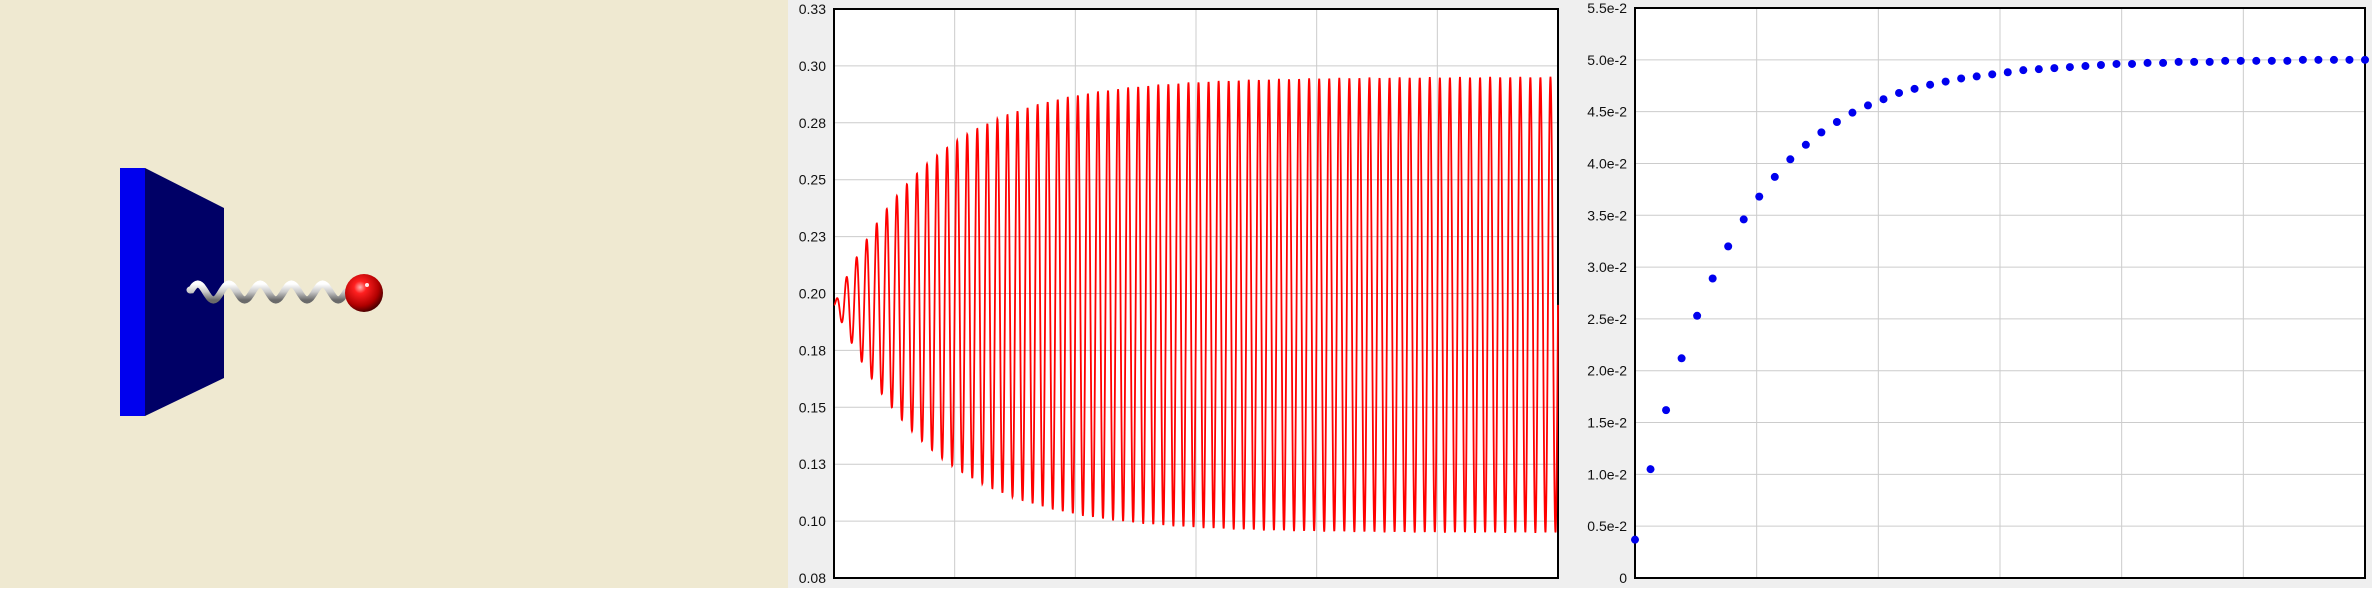  I want to click on oscillation-y-tick-label: 0.18, so click(812, 350).